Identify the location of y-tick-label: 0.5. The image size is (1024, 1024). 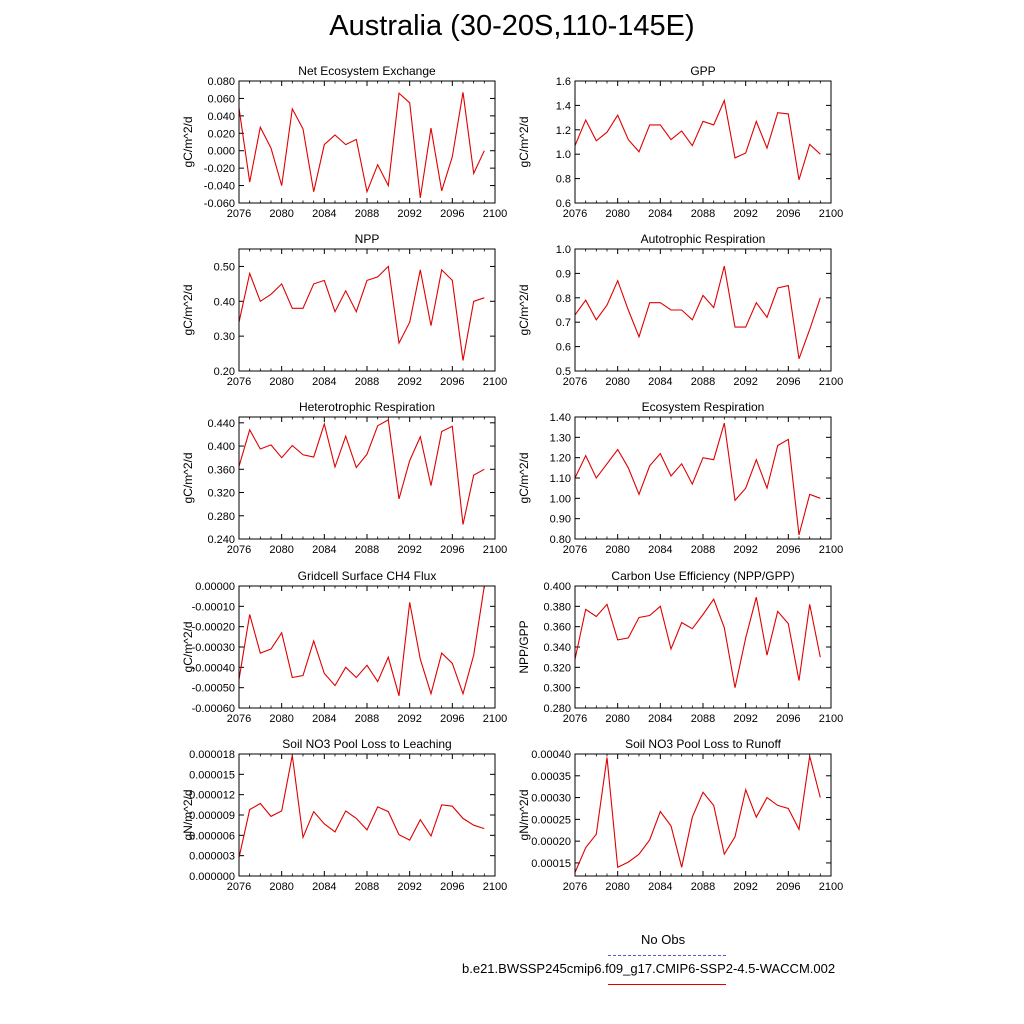
(563, 372).